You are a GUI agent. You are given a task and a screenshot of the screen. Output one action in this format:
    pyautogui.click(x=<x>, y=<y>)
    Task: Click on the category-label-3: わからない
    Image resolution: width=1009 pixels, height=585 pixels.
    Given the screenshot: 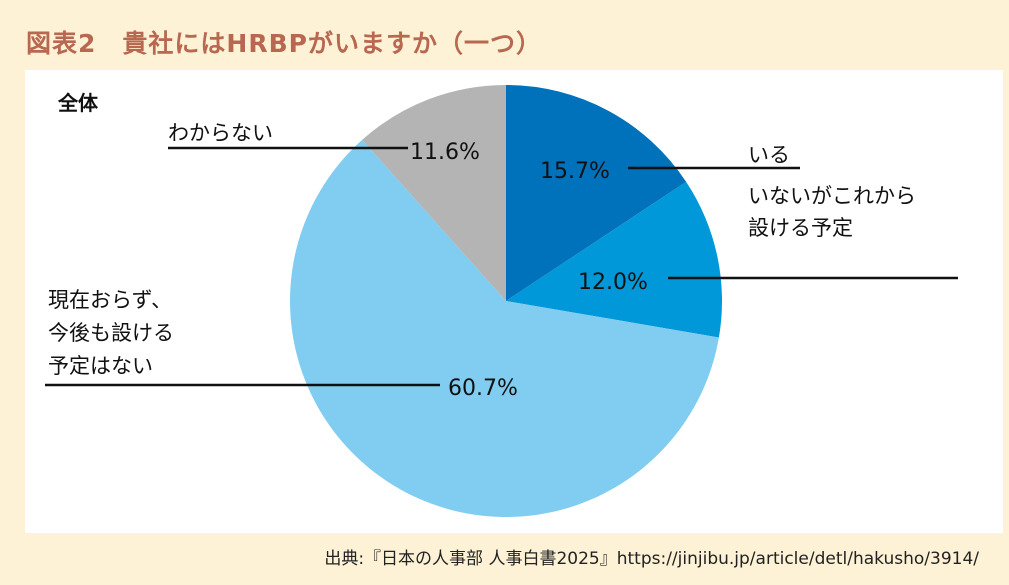 What is the action you would take?
    pyautogui.click(x=220, y=133)
    